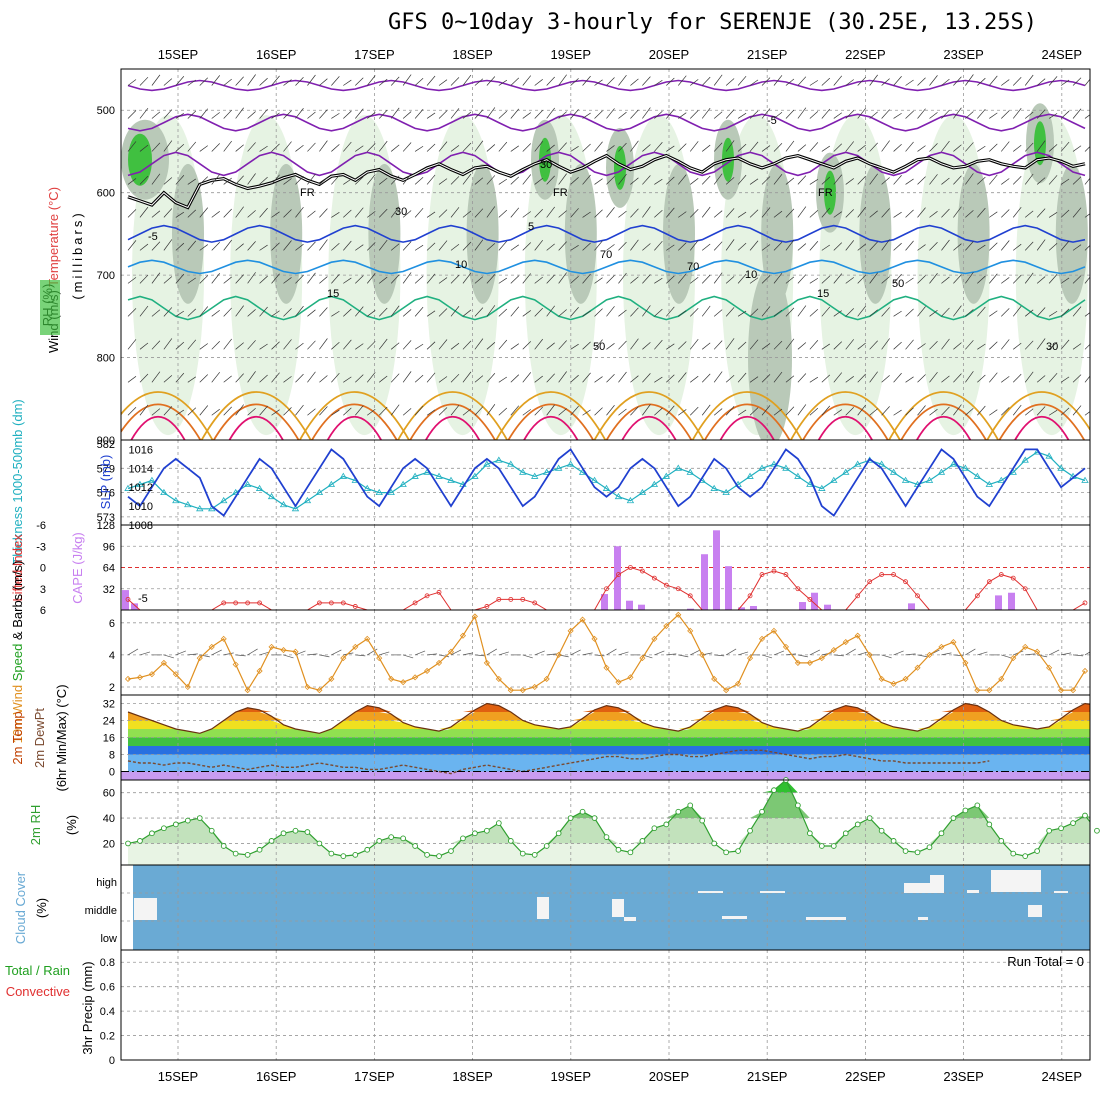 The image size is (1100, 1100). What do you see at coordinates (798, 589) in the screenshot?
I see `lifted-index-marker` at bounding box center [798, 589].